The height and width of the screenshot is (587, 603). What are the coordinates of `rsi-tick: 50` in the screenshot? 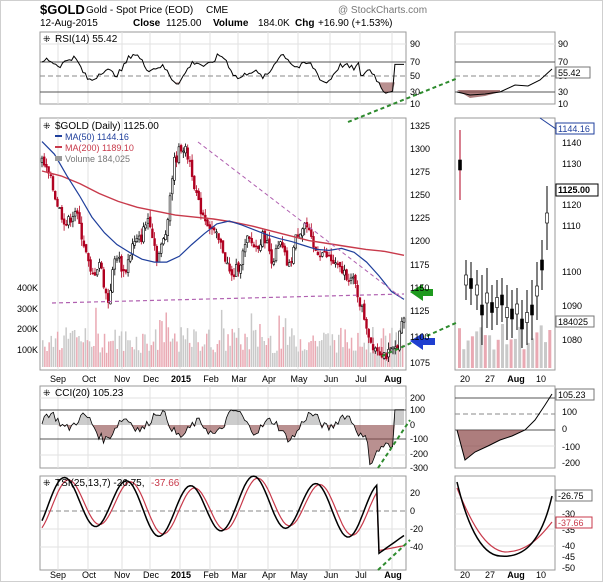 It's located at (415, 76).